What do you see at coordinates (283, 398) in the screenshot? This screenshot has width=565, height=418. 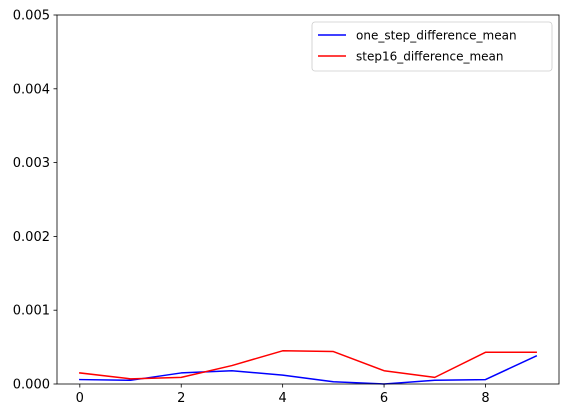 I see `x-tick-label: 4` at bounding box center [283, 398].